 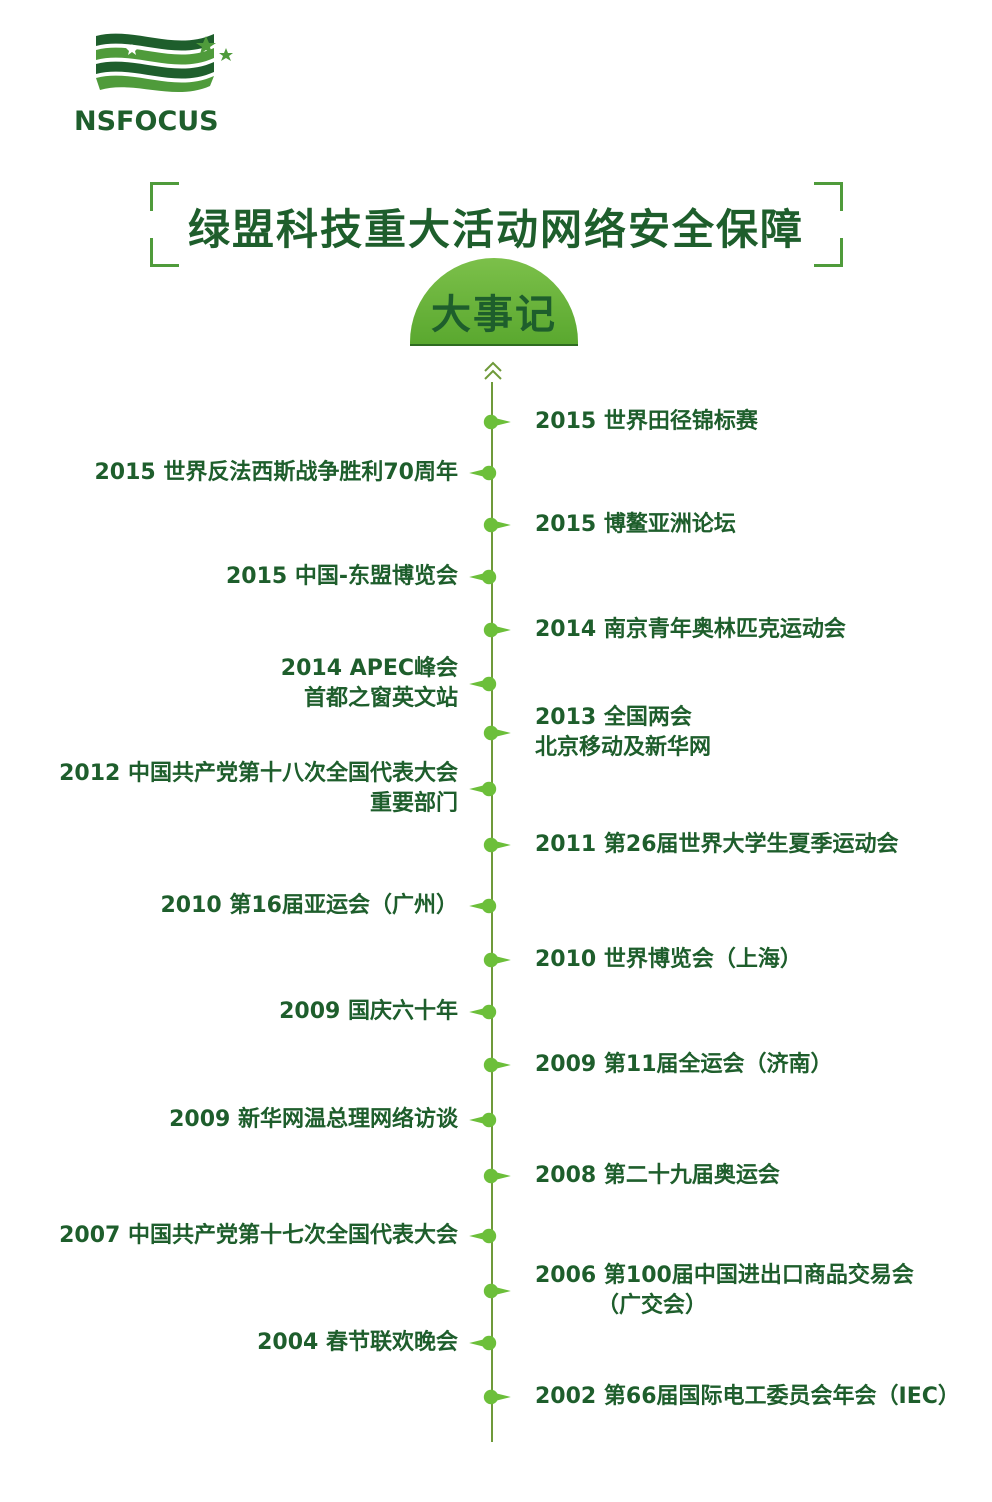 What do you see at coordinates (724, 1291) in the screenshot?
I see `timeline-event-label: 2006 第100届中国进出口商品交易会 （广交会）` at bounding box center [724, 1291].